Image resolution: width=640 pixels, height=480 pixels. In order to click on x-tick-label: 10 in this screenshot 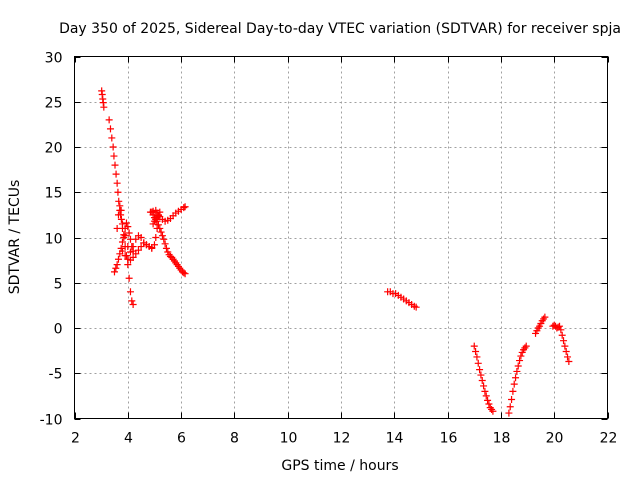, I will do `click(289, 439)`.